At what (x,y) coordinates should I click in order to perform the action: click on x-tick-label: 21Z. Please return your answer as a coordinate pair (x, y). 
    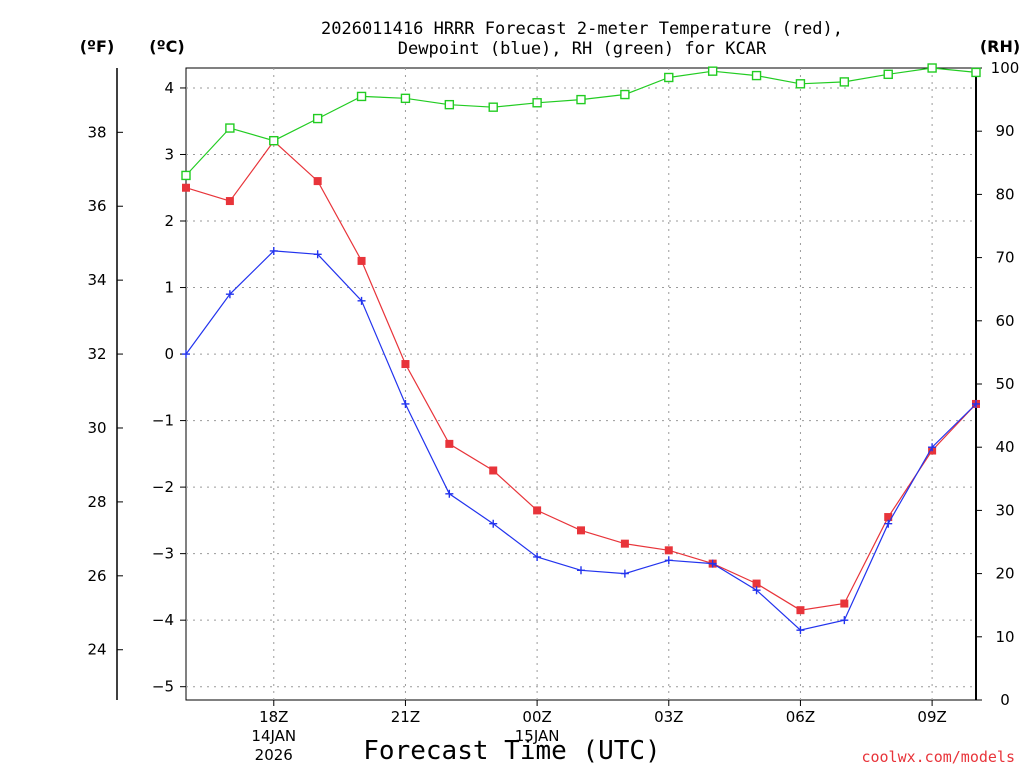
    Looking at the image, I should click on (405, 717).